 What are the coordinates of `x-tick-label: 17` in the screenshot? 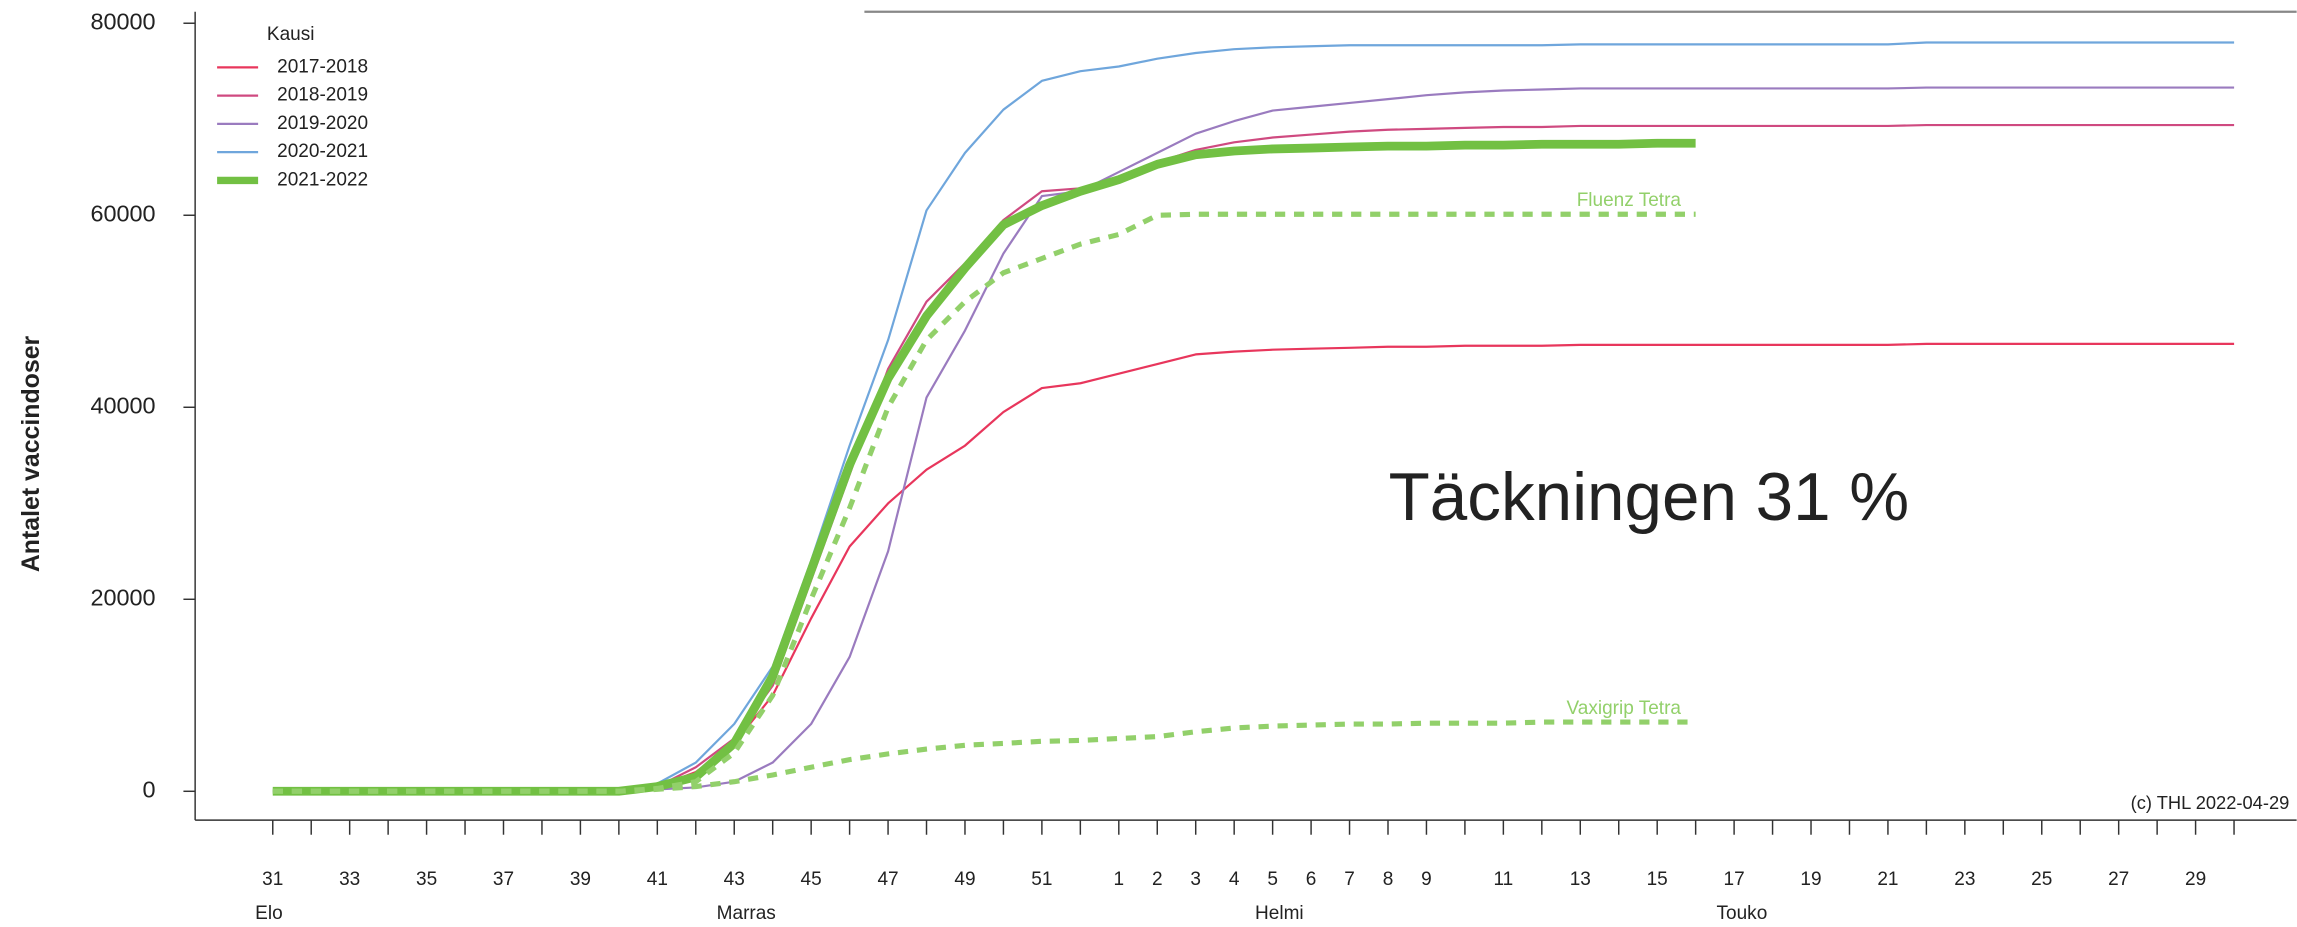 It's located at (1734, 879).